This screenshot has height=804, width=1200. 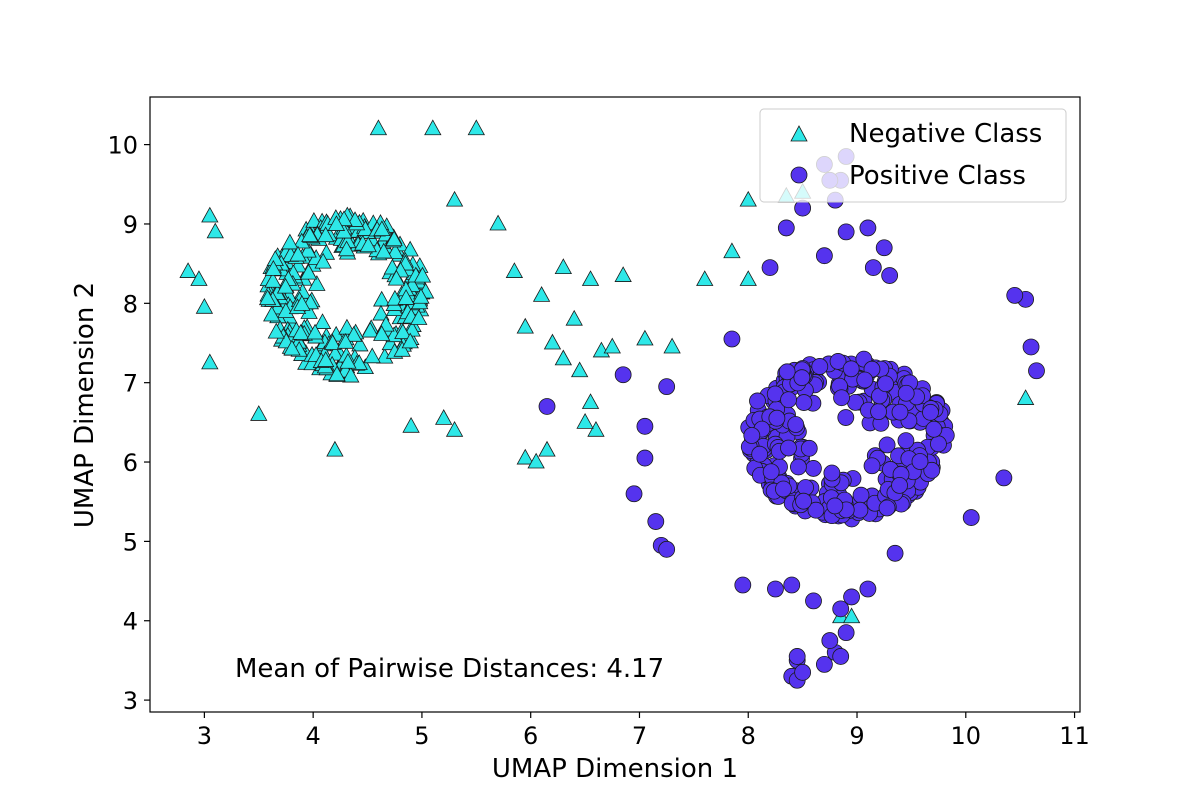 I want to click on y-tick-label: 8, so click(x=130, y=304).